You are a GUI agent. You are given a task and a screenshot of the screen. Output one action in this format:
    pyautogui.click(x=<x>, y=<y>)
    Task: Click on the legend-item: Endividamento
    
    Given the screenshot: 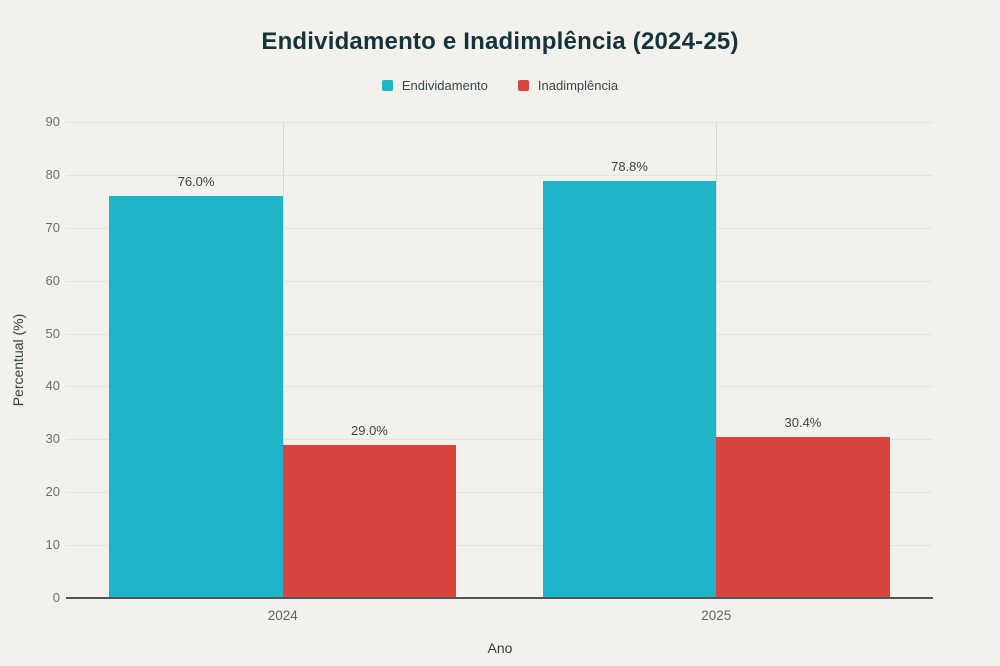 What is the action you would take?
    pyautogui.click(x=434, y=85)
    